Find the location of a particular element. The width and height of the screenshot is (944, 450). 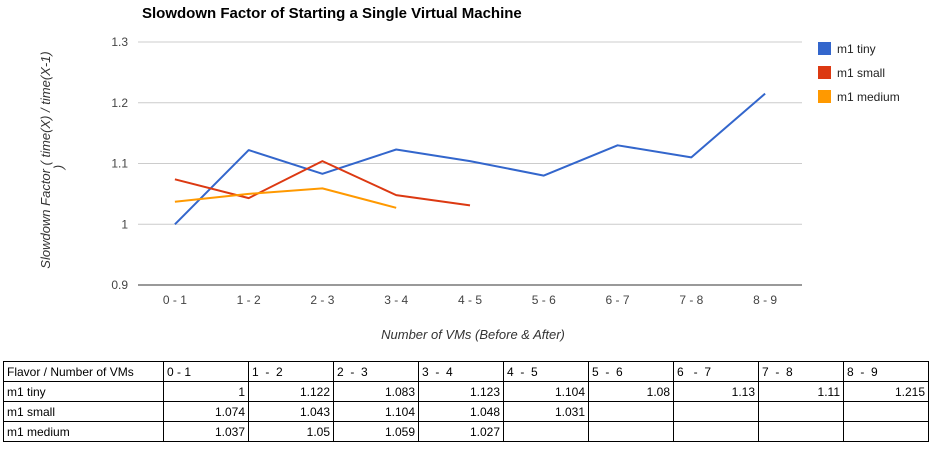

x-tick-label: 1 - 2 is located at coordinates (249, 300).